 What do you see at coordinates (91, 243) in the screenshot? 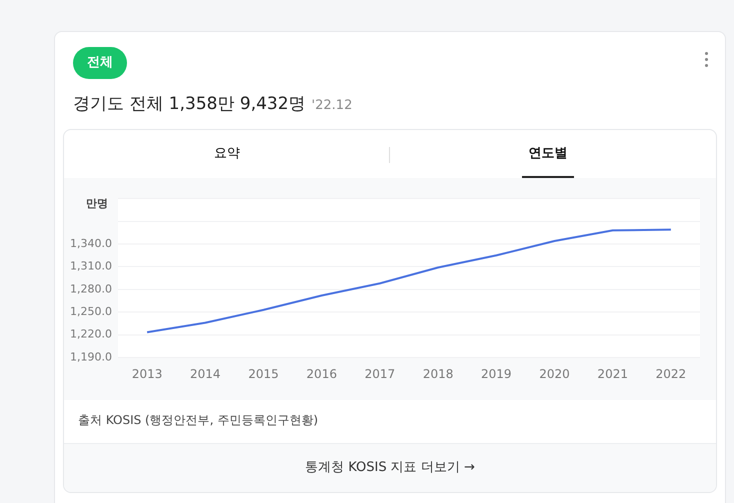
I see `y-tick-label: 1,340.0` at bounding box center [91, 243].